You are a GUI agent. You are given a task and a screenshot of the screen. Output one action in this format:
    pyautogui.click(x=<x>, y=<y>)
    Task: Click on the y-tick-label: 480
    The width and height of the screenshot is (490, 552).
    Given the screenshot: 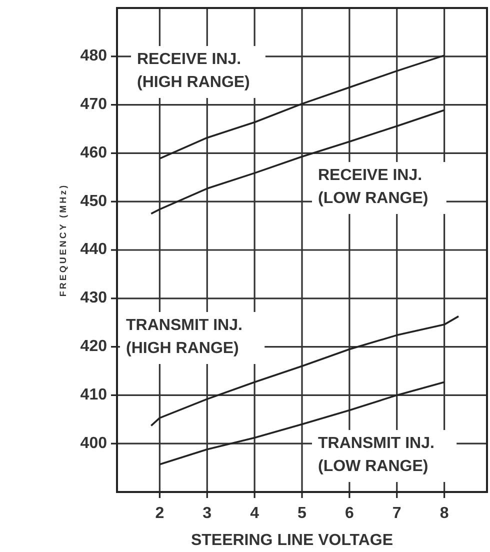 What is the action you would take?
    pyautogui.click(x=94, y=56)
    